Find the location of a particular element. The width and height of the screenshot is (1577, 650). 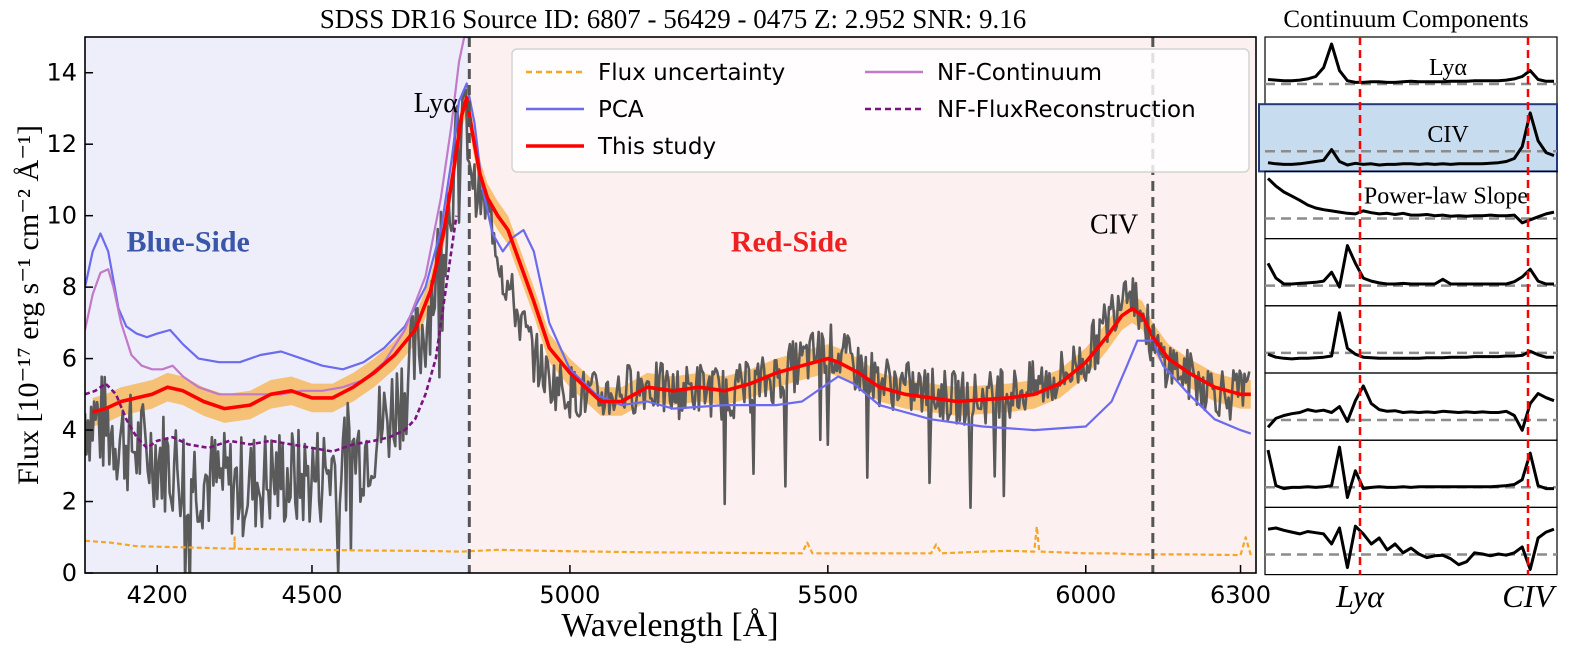

legend-label-nf-fluxreconstruction: NF-FluxReconstruction is located at coordinates (1066, 110).